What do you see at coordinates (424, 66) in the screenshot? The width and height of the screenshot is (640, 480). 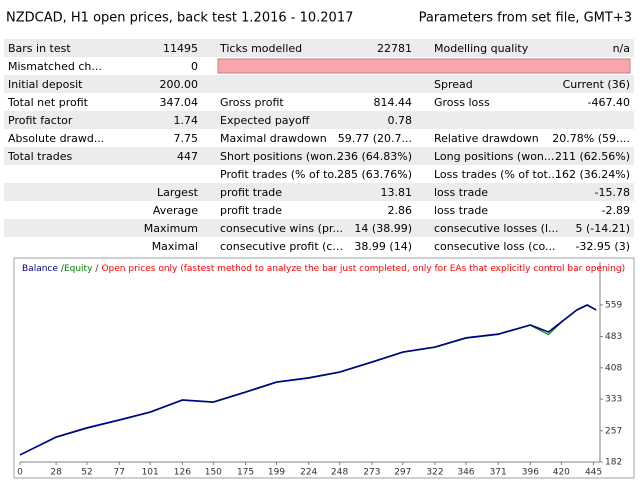 I see `mismatch-bar` at bounding box center [424, 66].